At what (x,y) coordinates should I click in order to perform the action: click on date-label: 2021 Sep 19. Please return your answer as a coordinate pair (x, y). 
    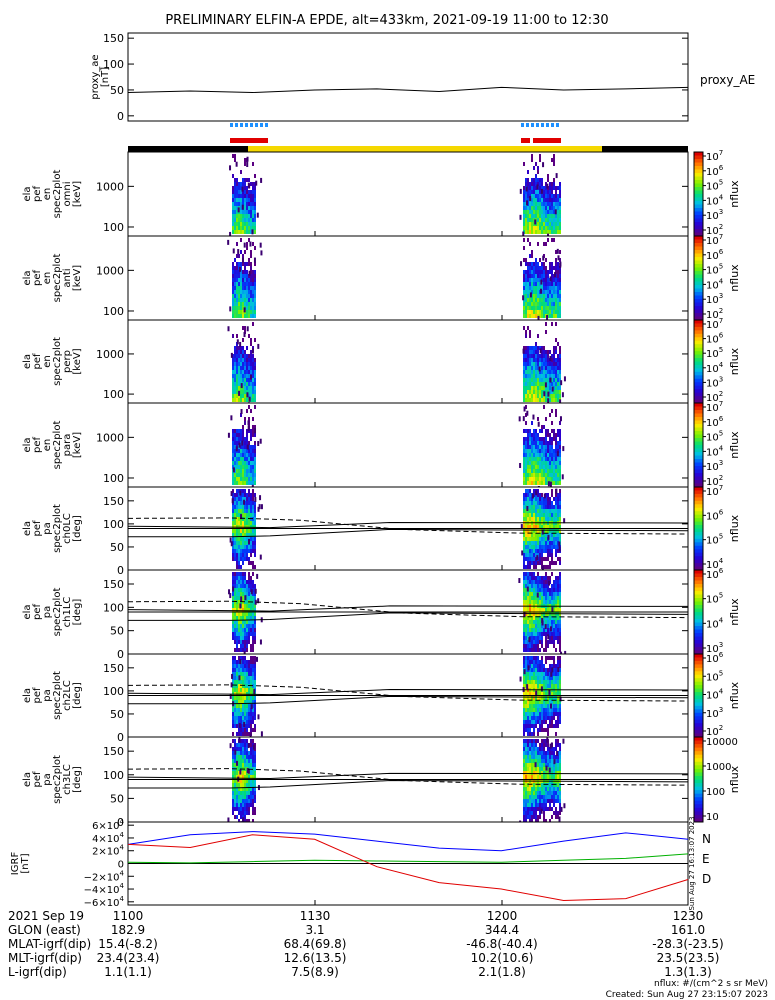
    Looking at the image, I should click on (46, 916).